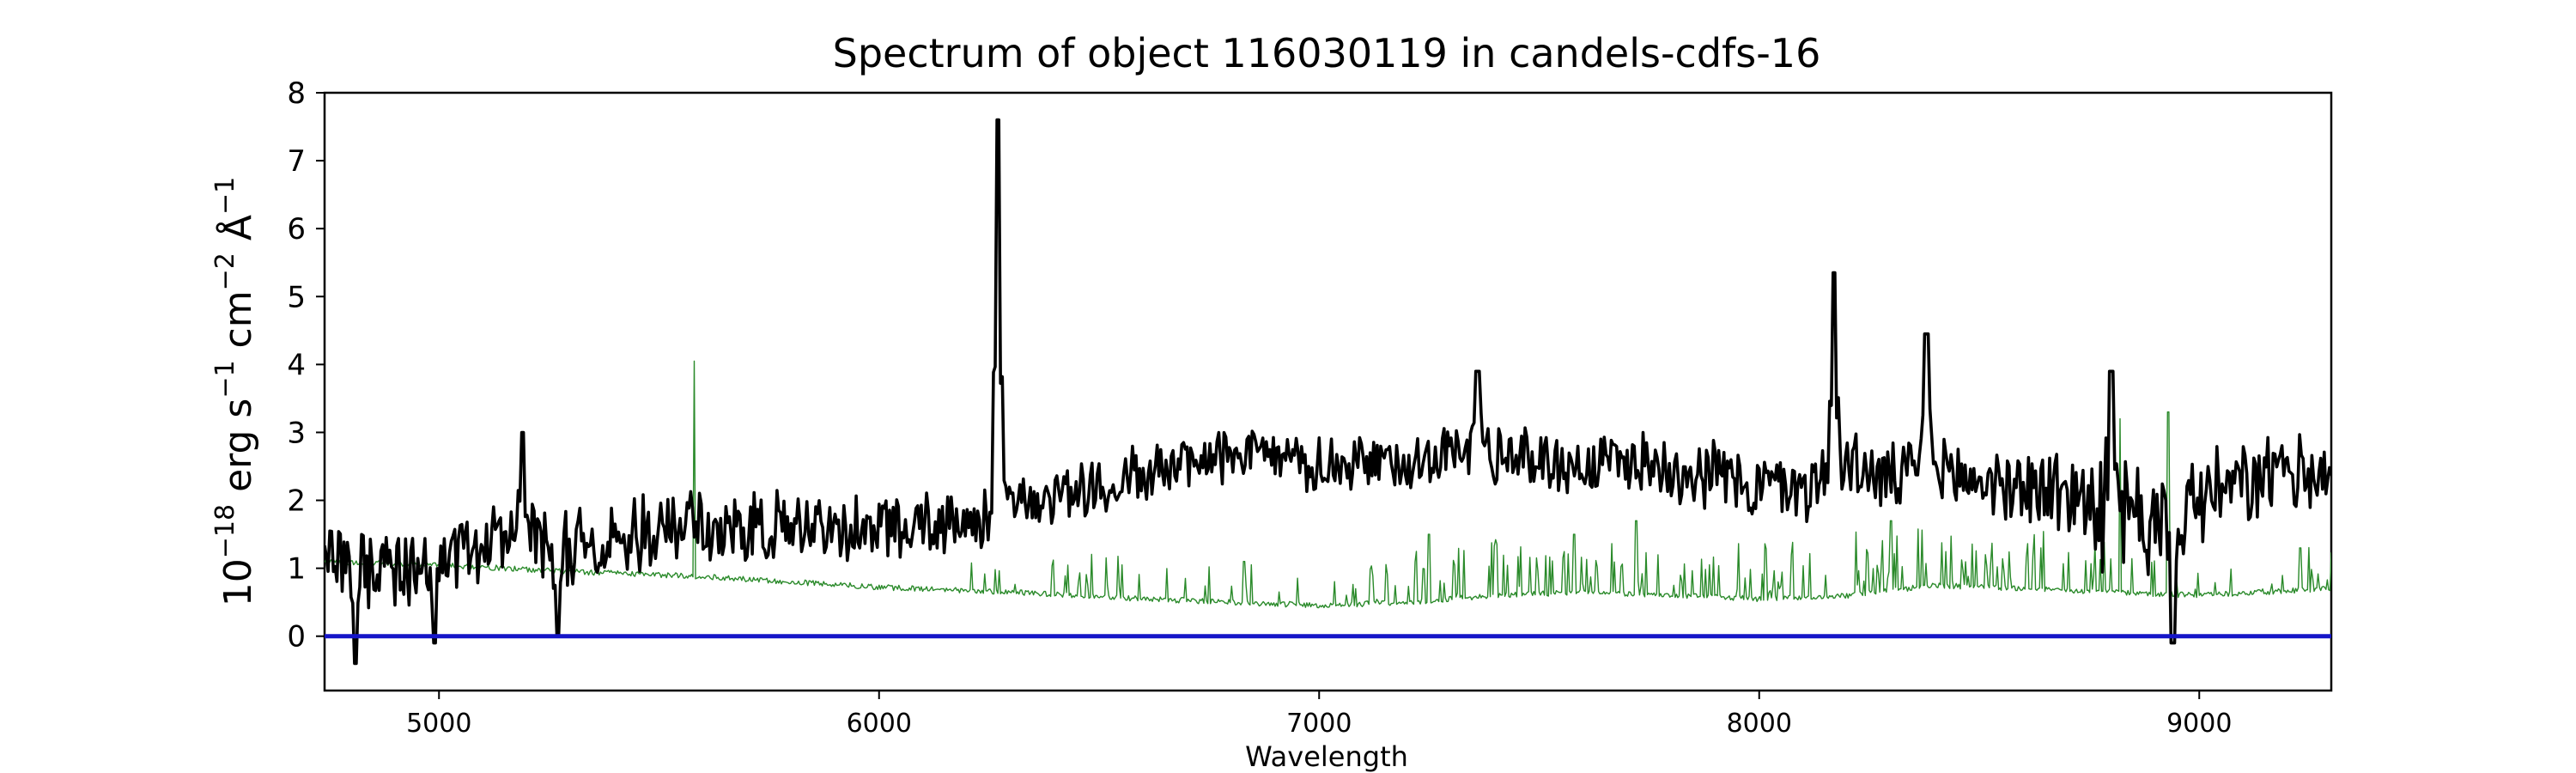 The width and height of the screenshot is (2576, 773). I want to click on y-axis-label-exp: −18, so click(225, 531).